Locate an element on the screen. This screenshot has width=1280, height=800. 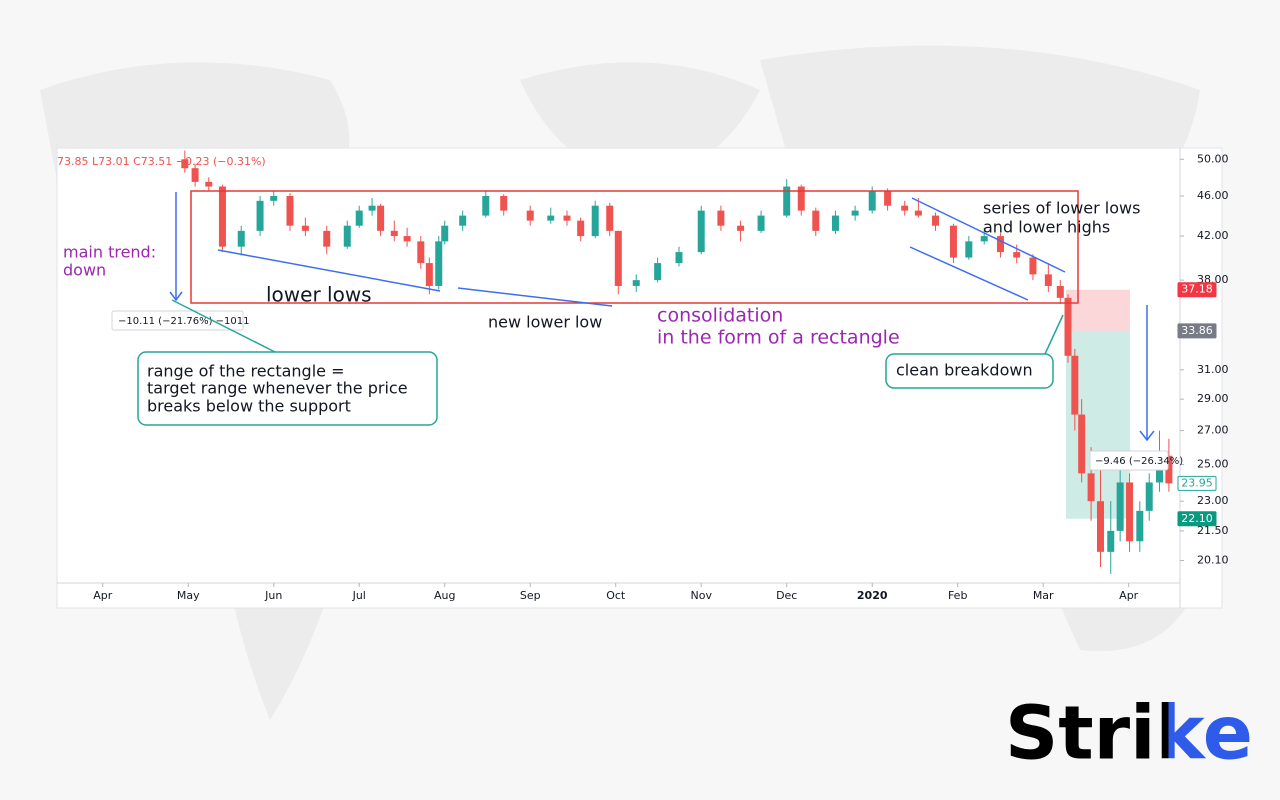
x-tick-label: Sep is located at coordinates (530, 595).